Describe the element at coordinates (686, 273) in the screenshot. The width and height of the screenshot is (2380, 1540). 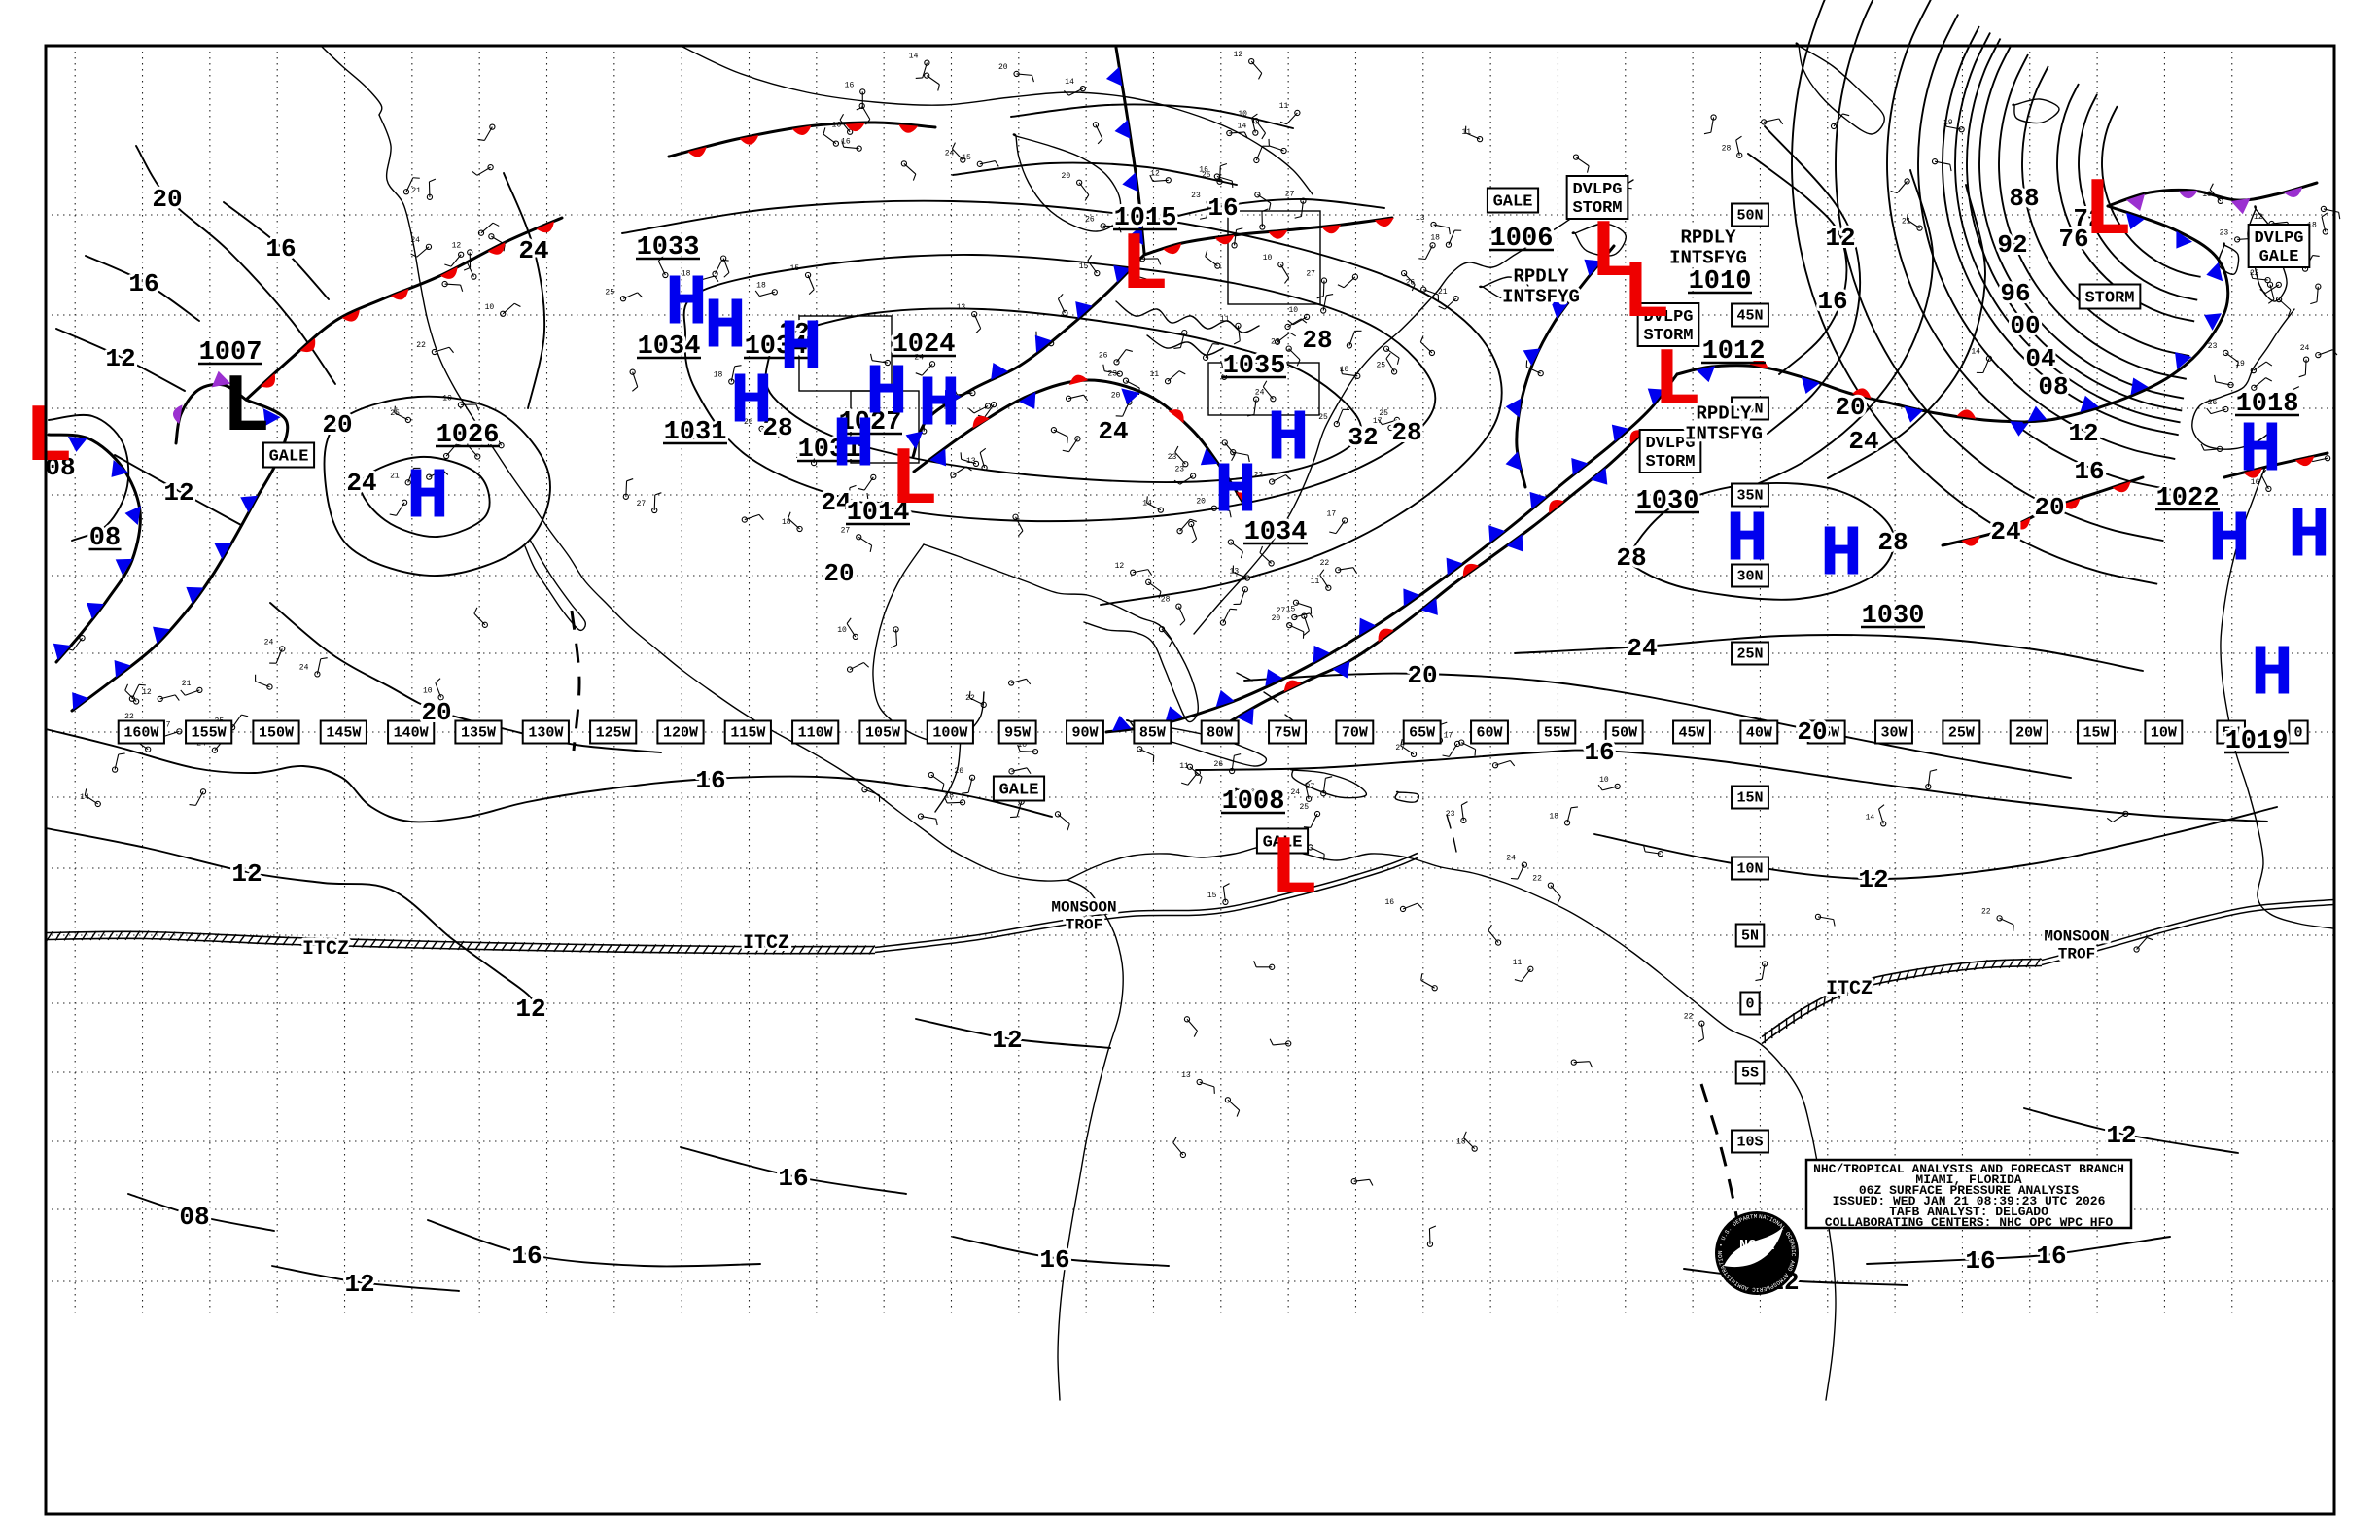
I see `station-value: 18` at that location.